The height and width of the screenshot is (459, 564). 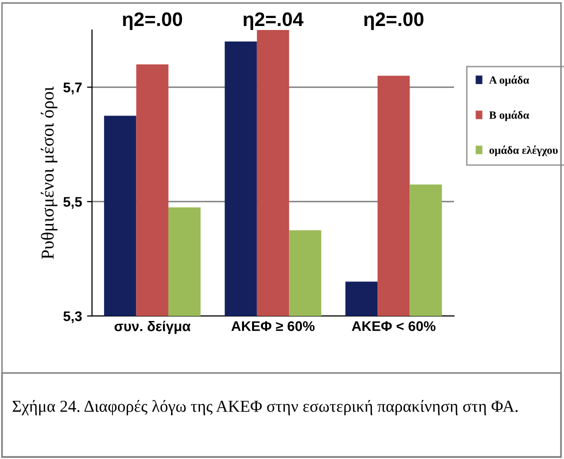 What do you see at coordinates (394, 326) in the screenshot?
I see `x-tick-label: ΑΚΕΦ < 60%` at bounding box center [394, 326].